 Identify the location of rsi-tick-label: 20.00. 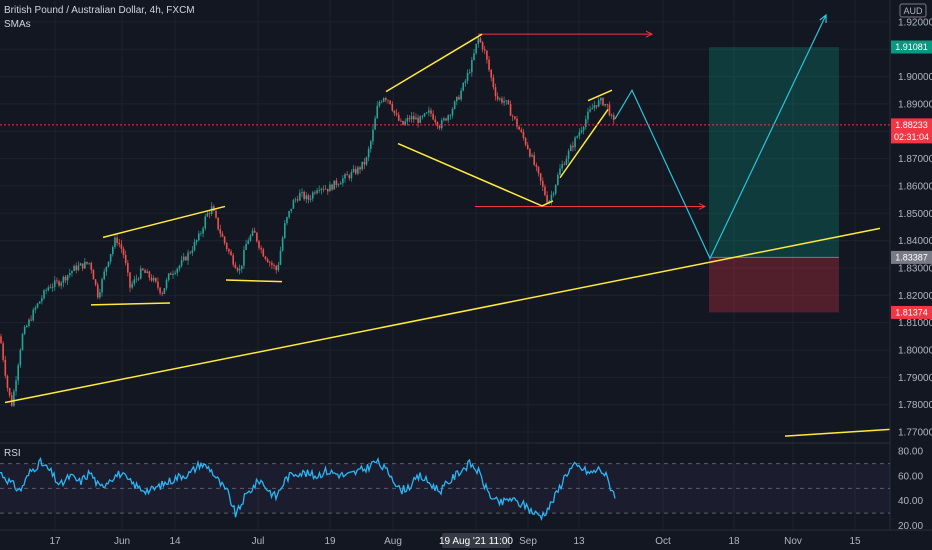
(910, 526).